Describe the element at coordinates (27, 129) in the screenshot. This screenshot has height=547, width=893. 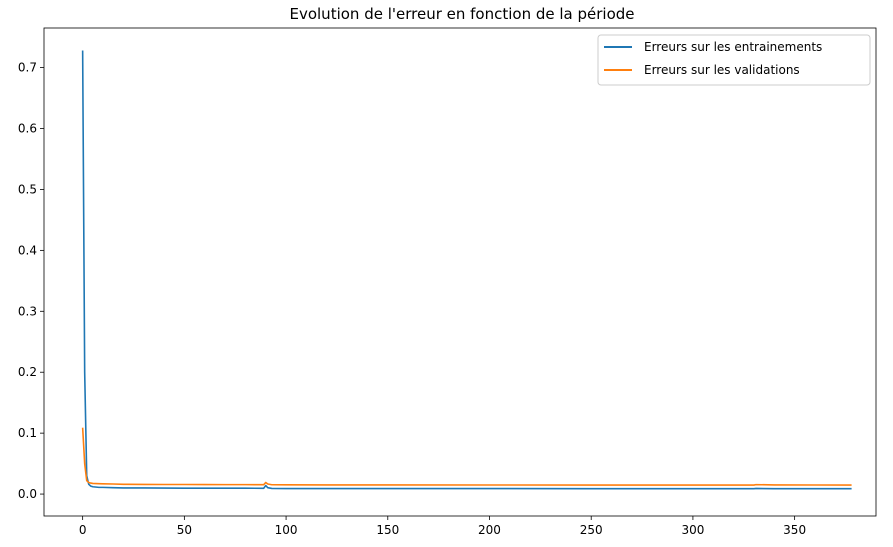
I see `y-tick-label: 0.6` at that location.